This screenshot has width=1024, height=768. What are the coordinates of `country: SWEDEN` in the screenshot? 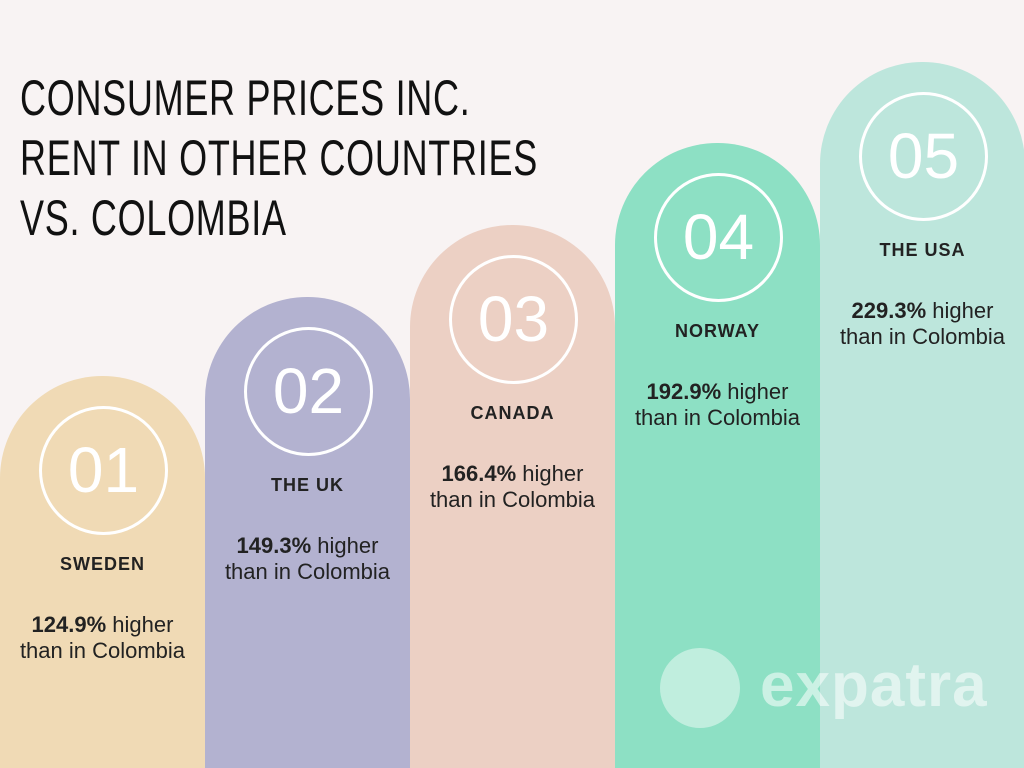 It's located at (102, 564).